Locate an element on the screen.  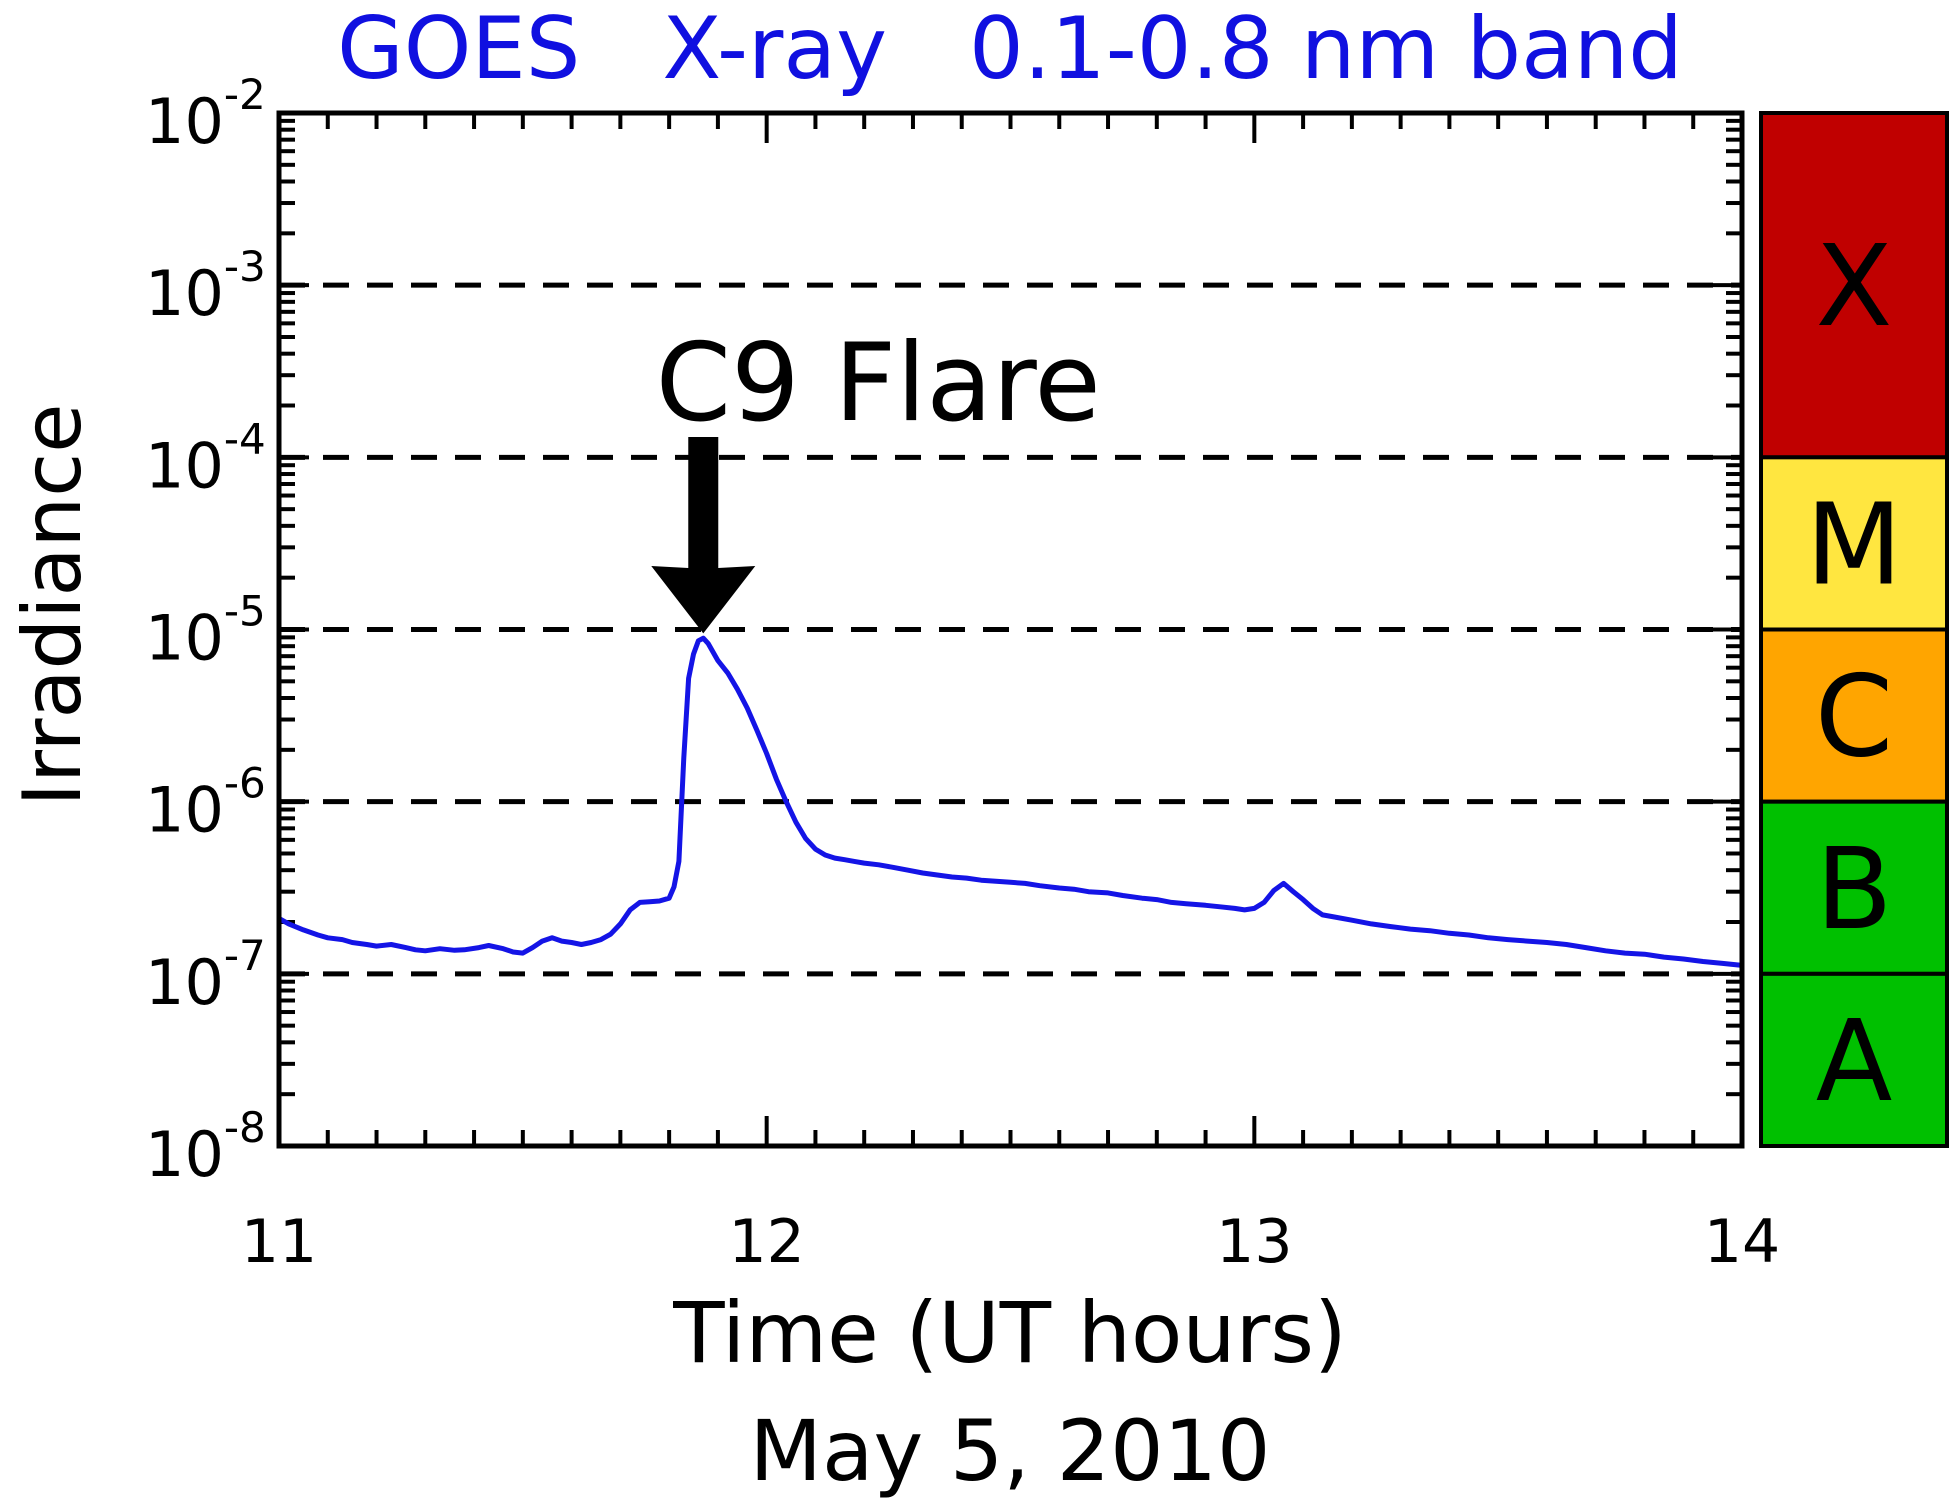
class-label-b: B is located at coordinates (1854, 890).